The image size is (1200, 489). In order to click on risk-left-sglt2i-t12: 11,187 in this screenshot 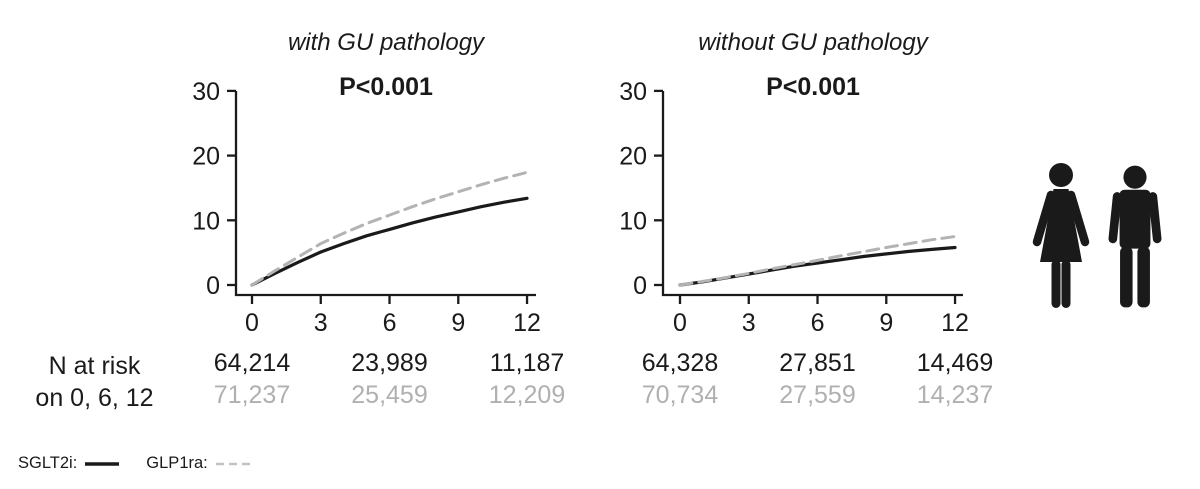, I will do `click(527, 363)`.